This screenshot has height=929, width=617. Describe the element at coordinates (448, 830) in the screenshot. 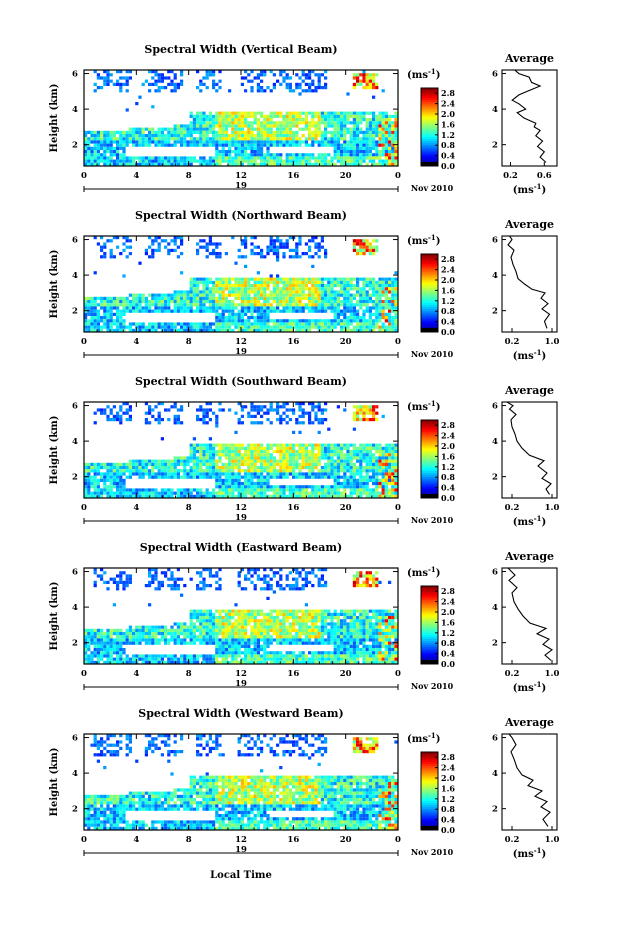

I see `colorbar-tick-label: 0.0` at that location.